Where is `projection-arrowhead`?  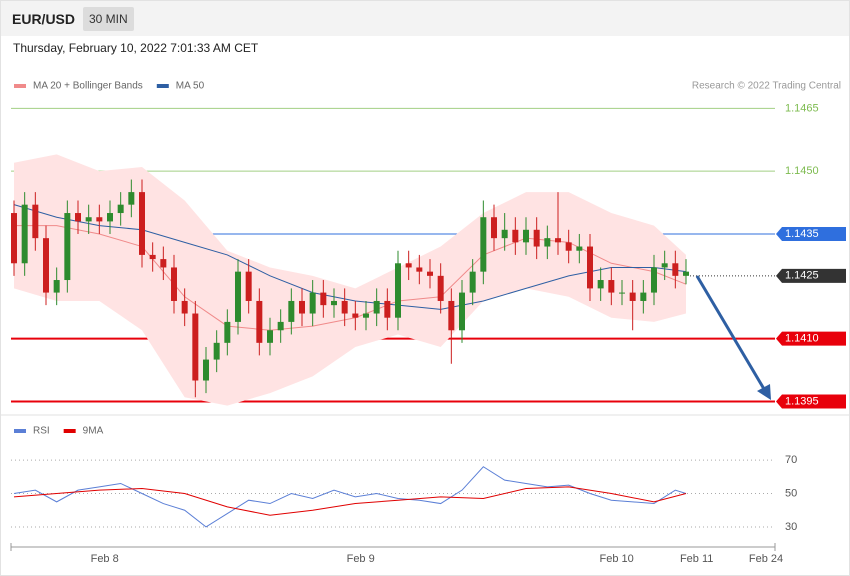 projection-arrowhead is located at coordinates (764, 392).